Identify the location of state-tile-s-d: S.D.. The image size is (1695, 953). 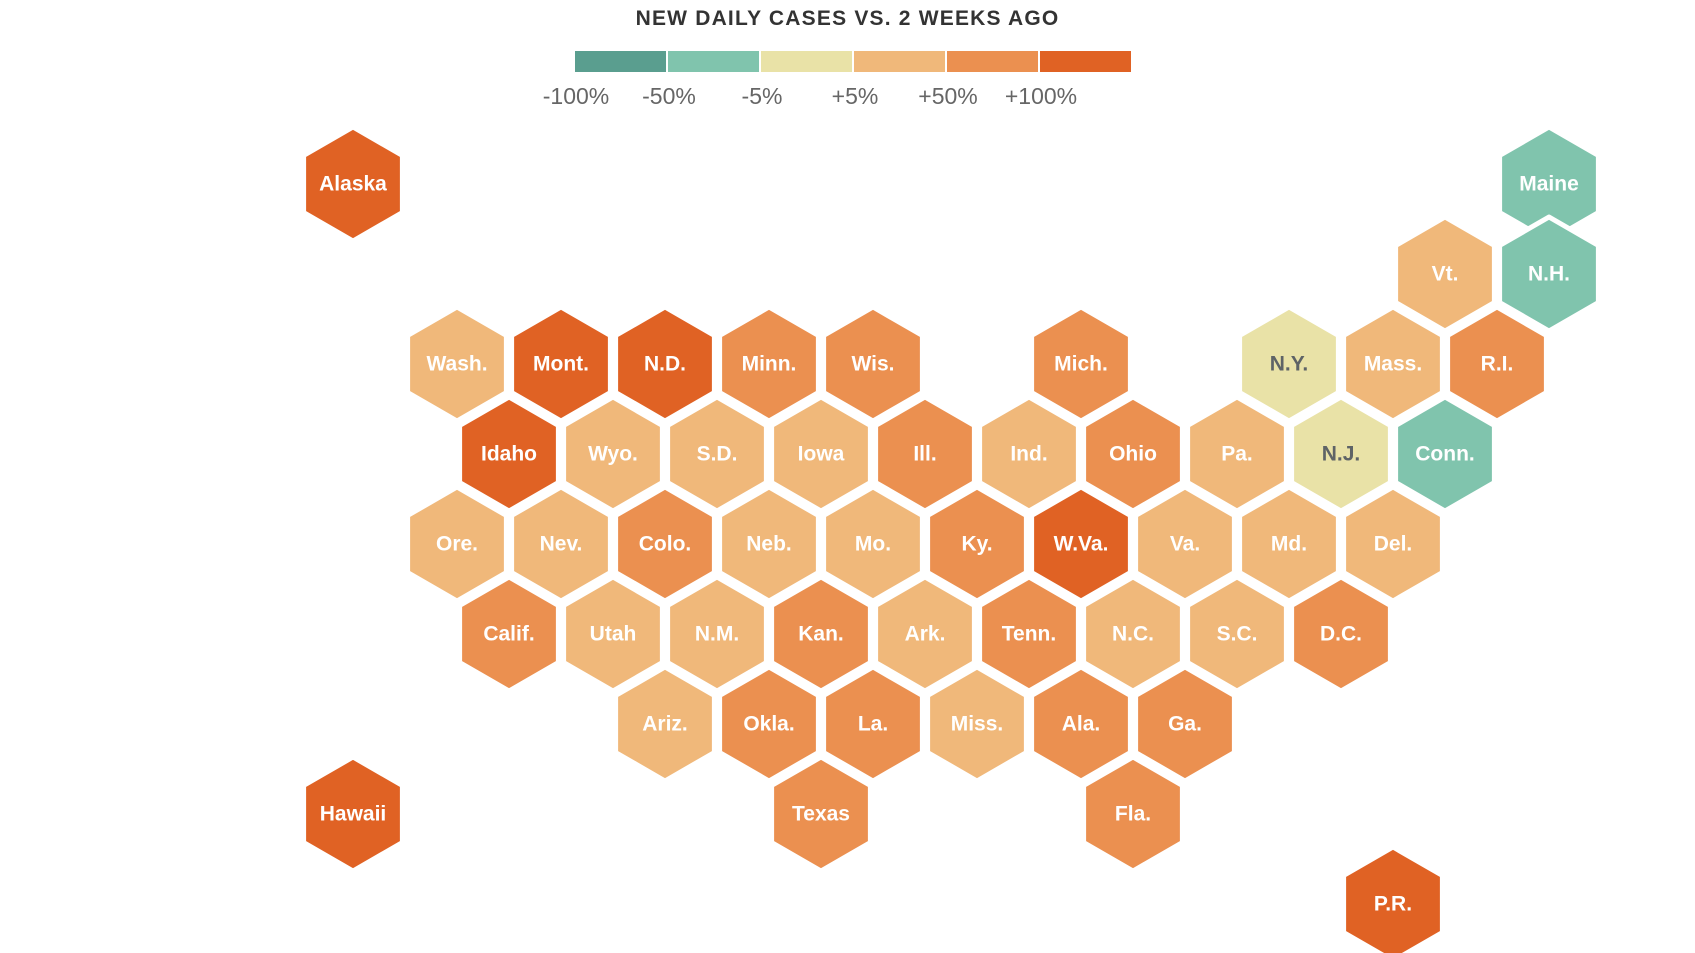
(717, 454).